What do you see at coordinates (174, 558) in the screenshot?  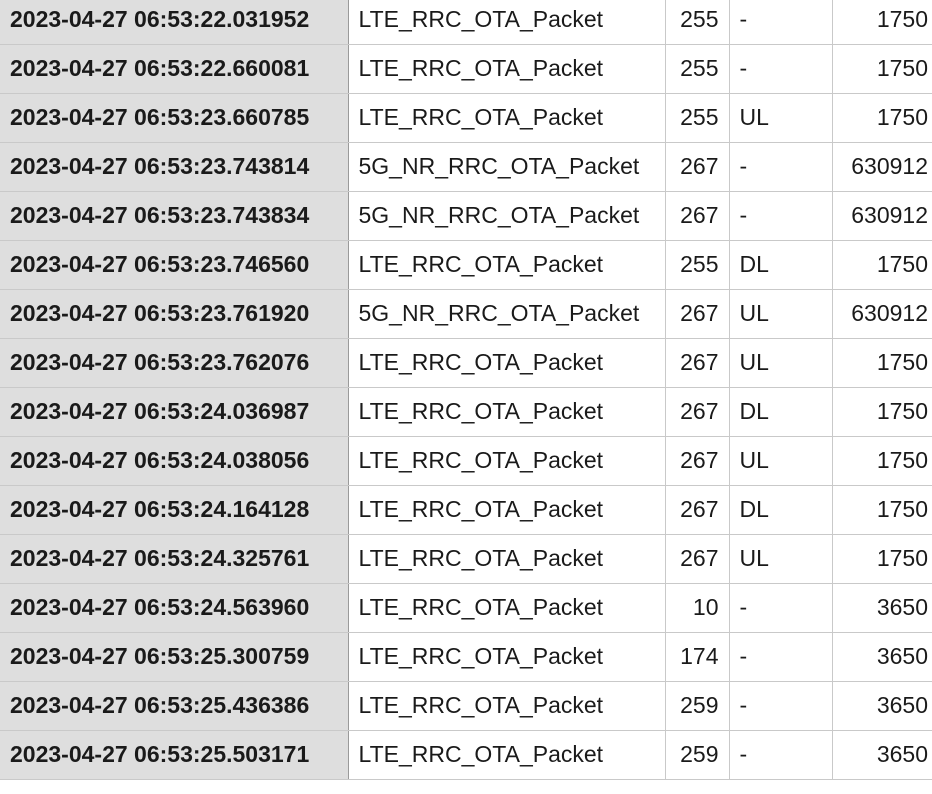 I see `timestamp-cell: 2023-04-27 06:53:24.325761` at bounding box center [174, 558].